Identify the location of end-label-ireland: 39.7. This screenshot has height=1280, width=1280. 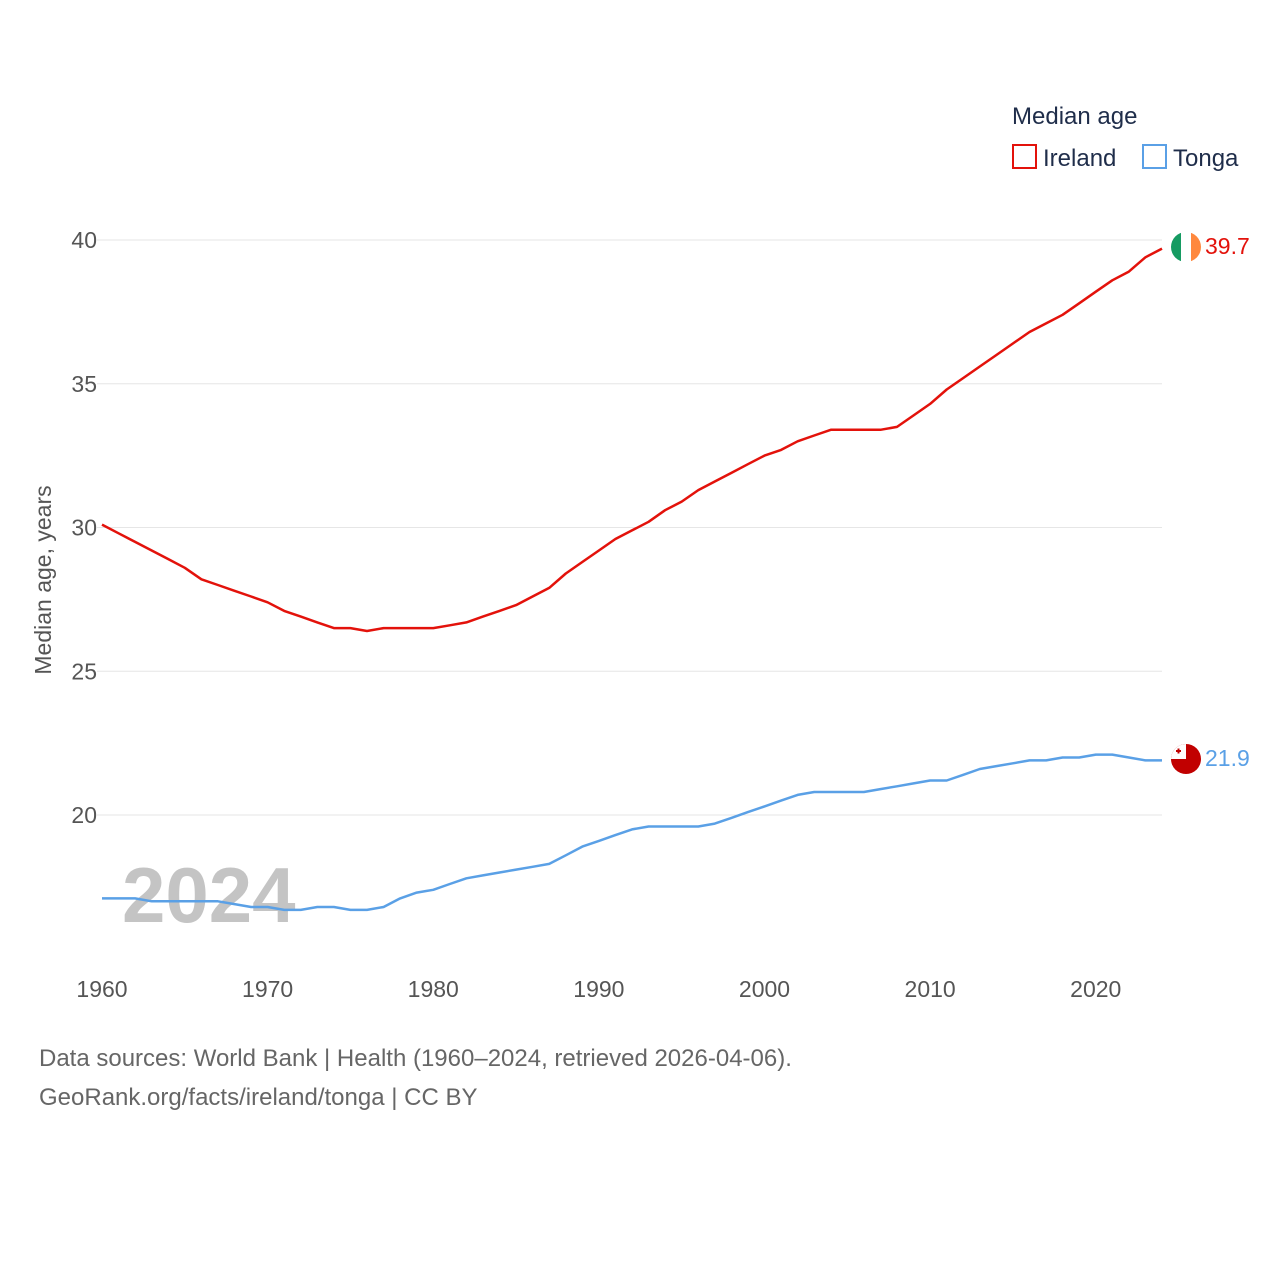
(1227, 246).